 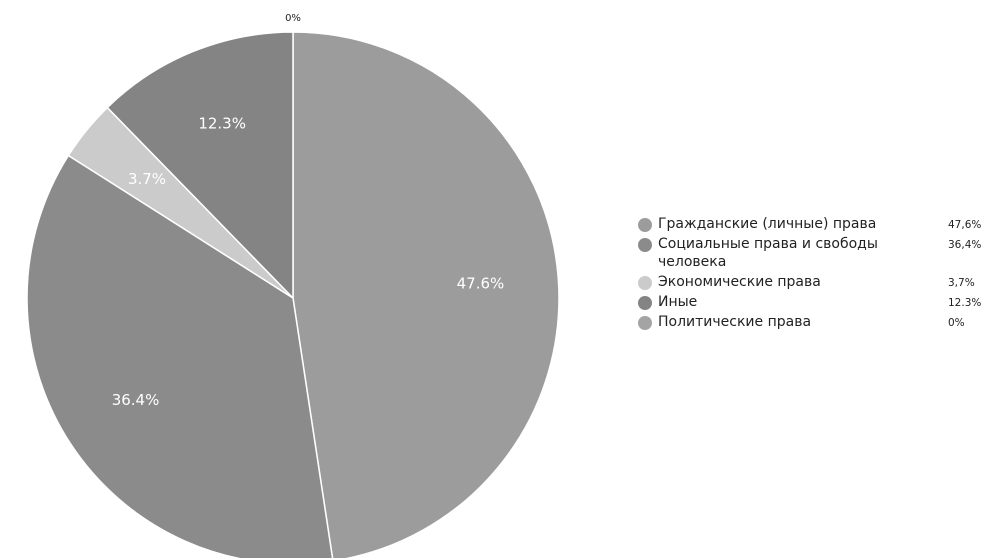 I want to click on legend-swatch-social, so click(x=645, y=245).